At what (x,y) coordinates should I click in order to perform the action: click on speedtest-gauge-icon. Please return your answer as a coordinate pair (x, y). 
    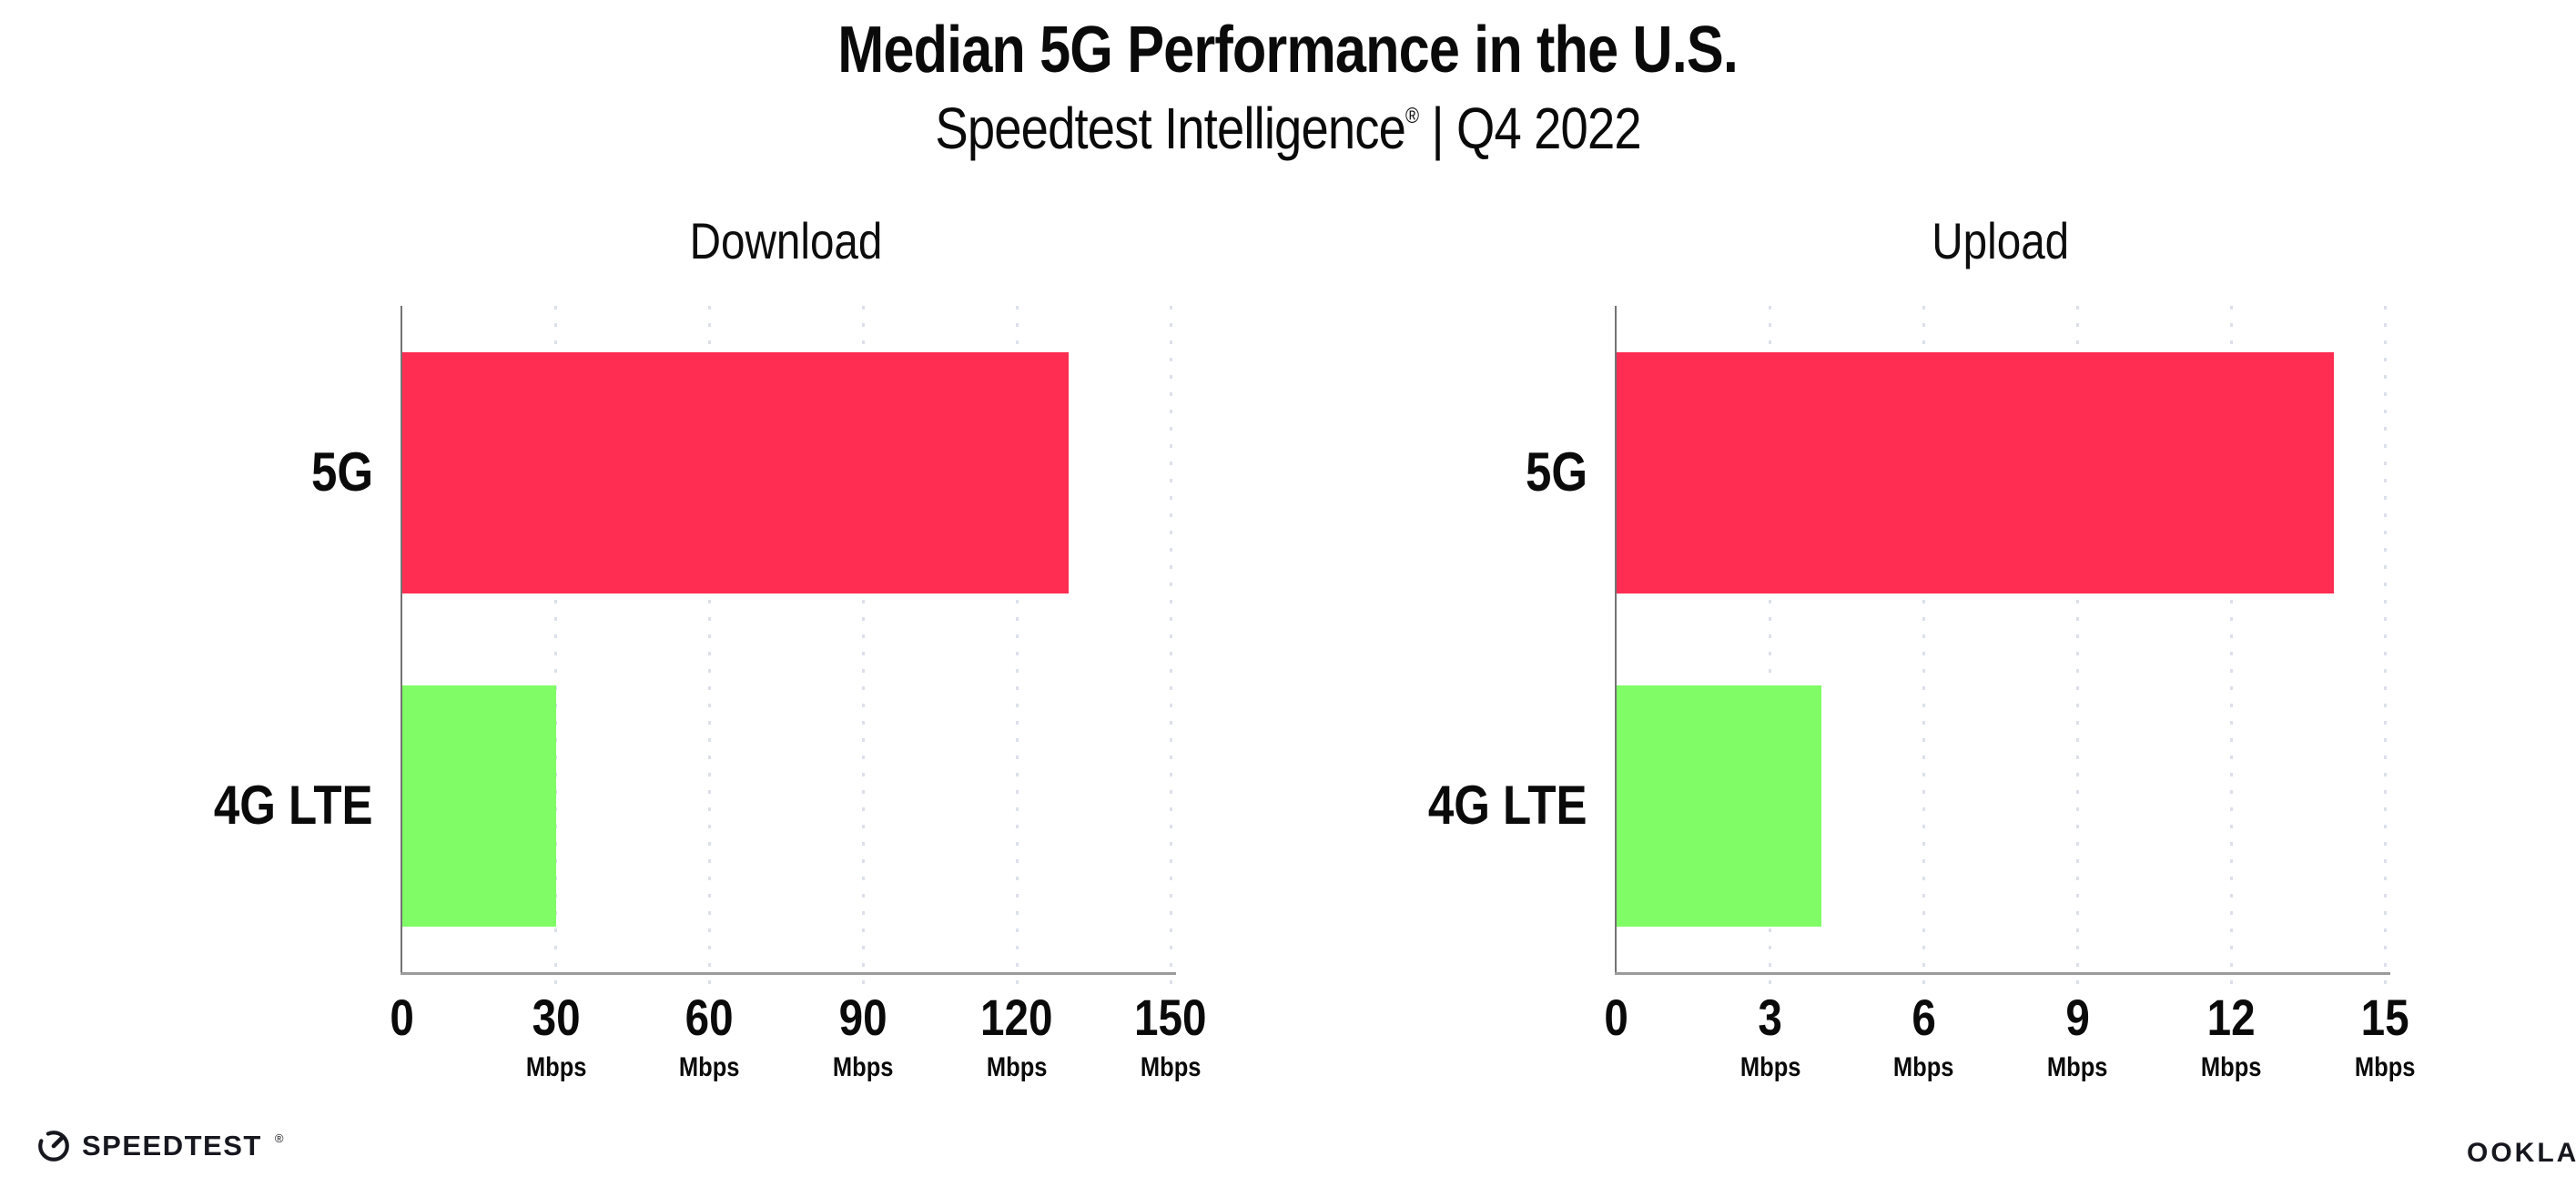
    Looking at the image, I should click on (53, 1146).